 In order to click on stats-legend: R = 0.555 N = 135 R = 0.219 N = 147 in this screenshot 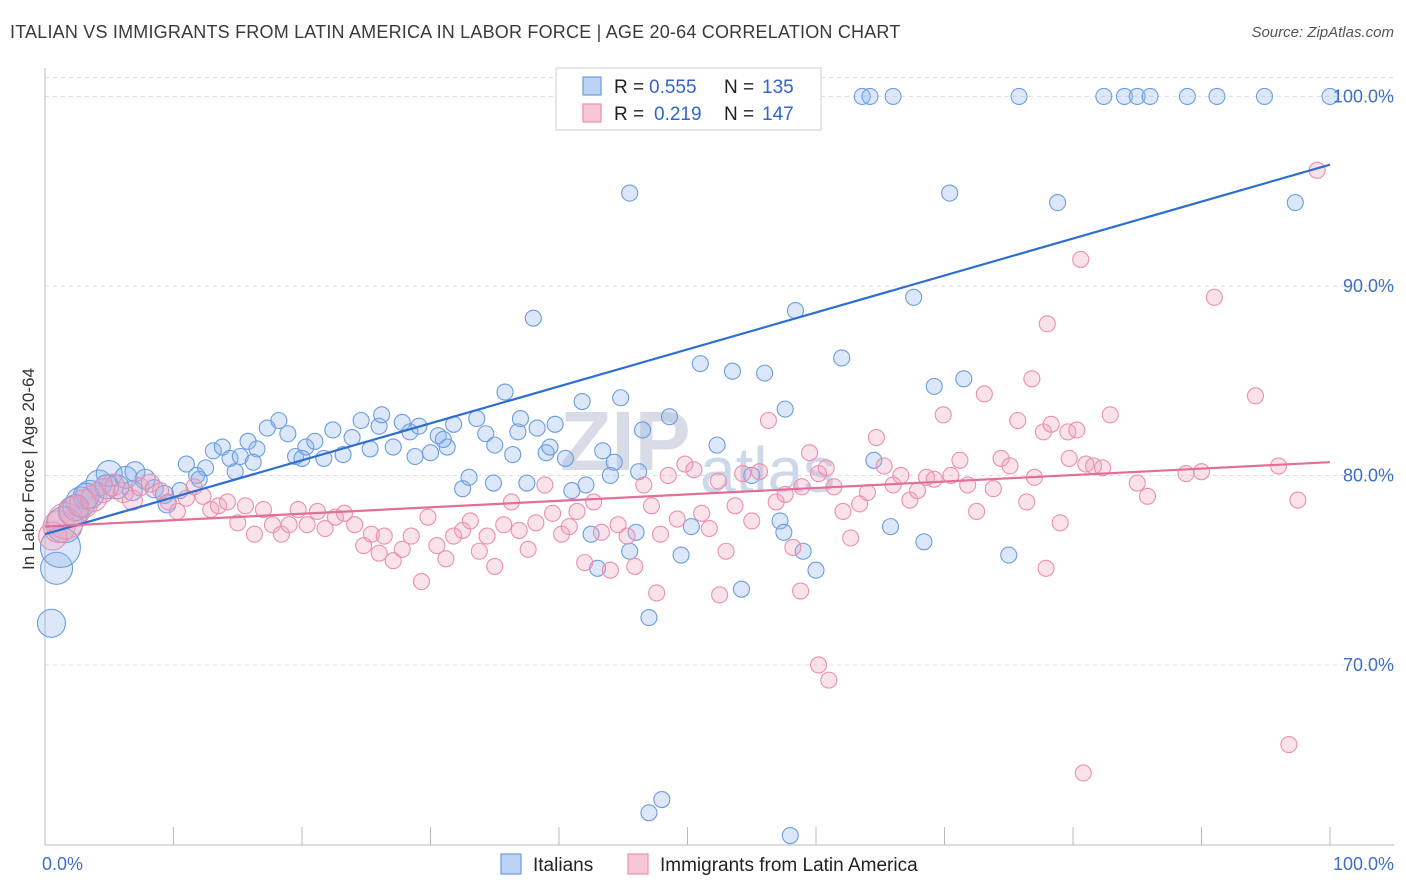, I will do `click(688, 99)`.